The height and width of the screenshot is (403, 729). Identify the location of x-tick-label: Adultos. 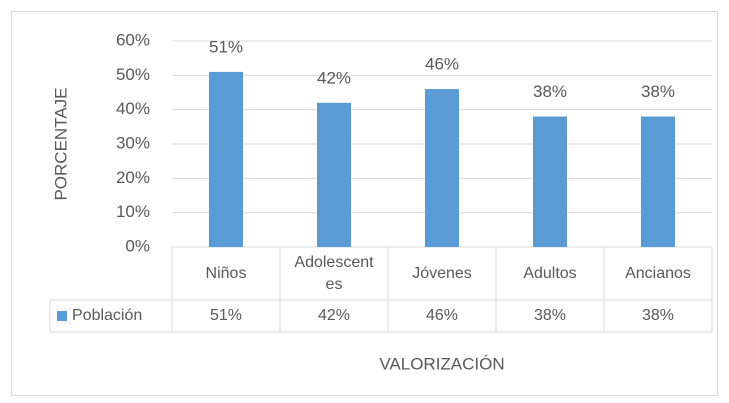
(550, 273).